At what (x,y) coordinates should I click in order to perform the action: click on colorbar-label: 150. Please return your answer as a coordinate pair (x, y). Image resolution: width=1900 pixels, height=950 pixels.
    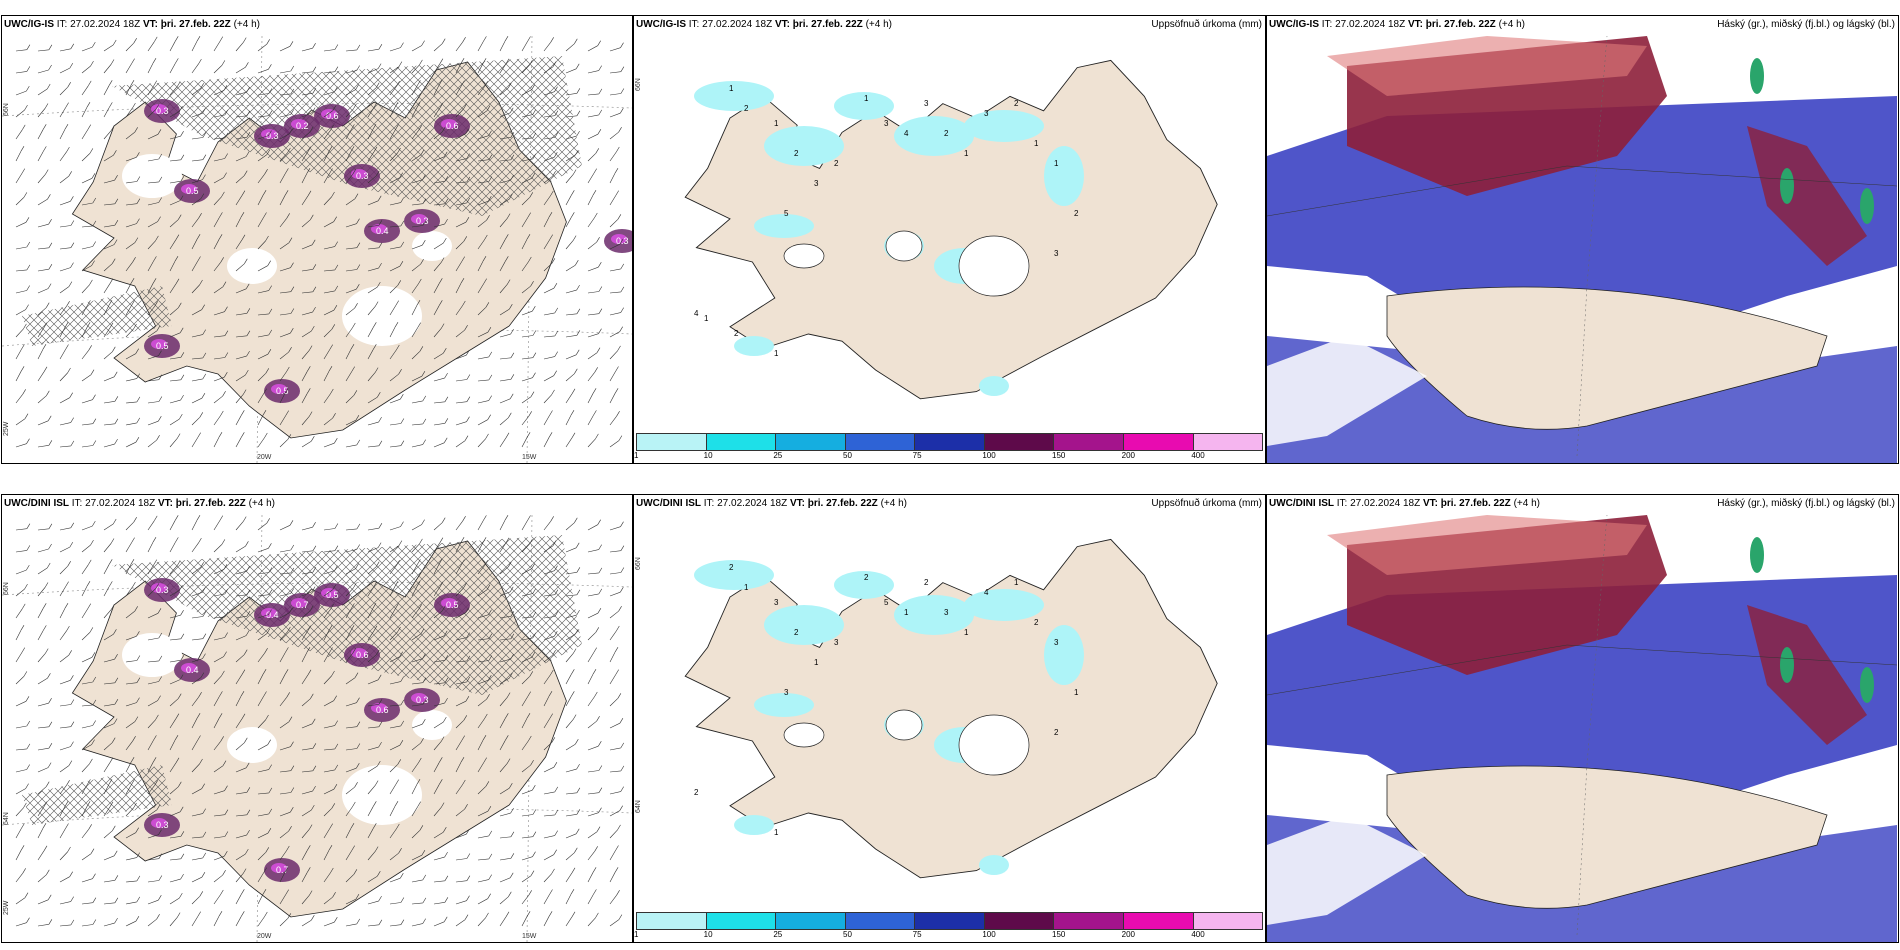
    Looking at the image, I should click on (1059, 934).